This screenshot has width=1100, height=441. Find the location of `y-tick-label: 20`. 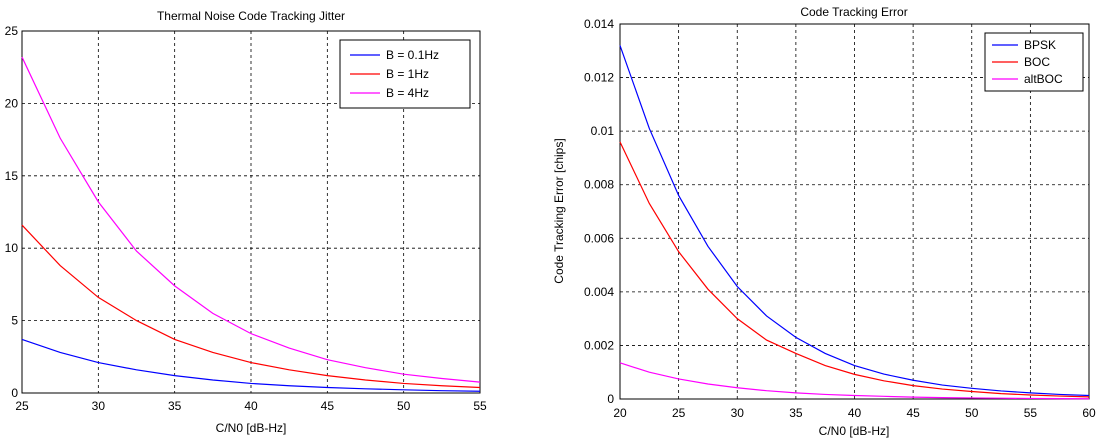

y-tick-label: 20 is located at coordinates (12, 103).